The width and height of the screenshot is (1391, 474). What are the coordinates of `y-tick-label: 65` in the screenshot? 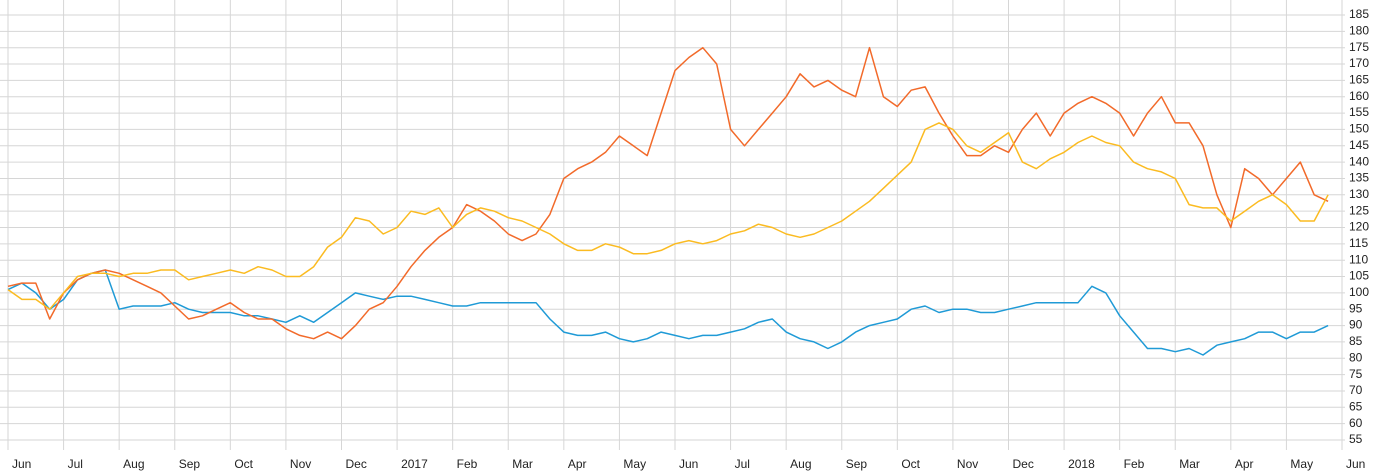 It's located at (1356, 406).